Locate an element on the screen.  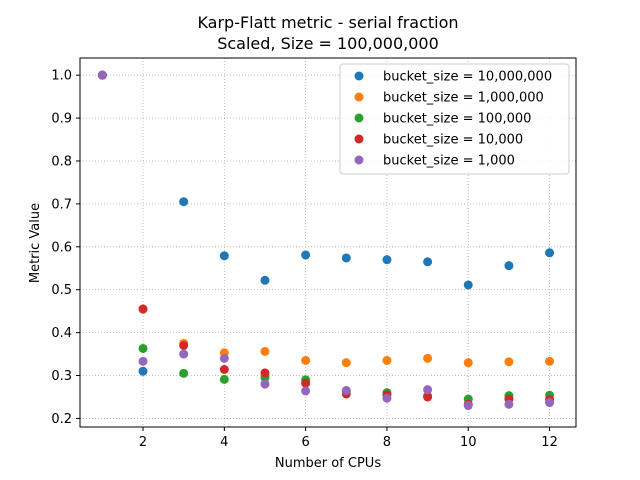
x-axis-label: Number of CPUs is located at coordinates (328, 463).